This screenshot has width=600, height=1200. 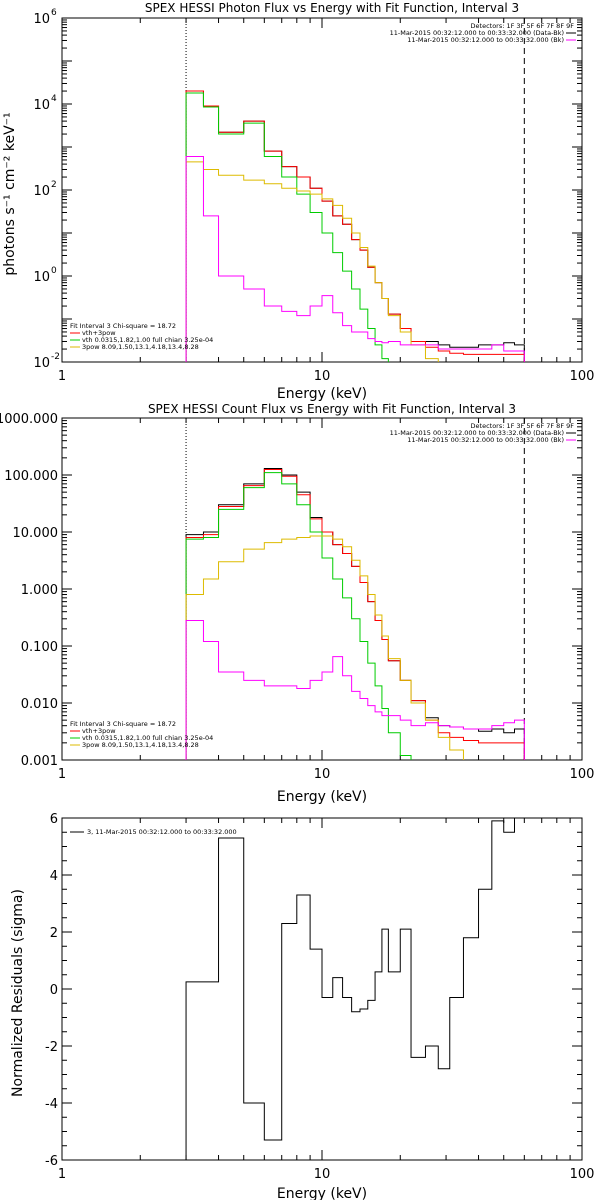 I want to click on y-tick-label: 6, so click(x=54, y=819).